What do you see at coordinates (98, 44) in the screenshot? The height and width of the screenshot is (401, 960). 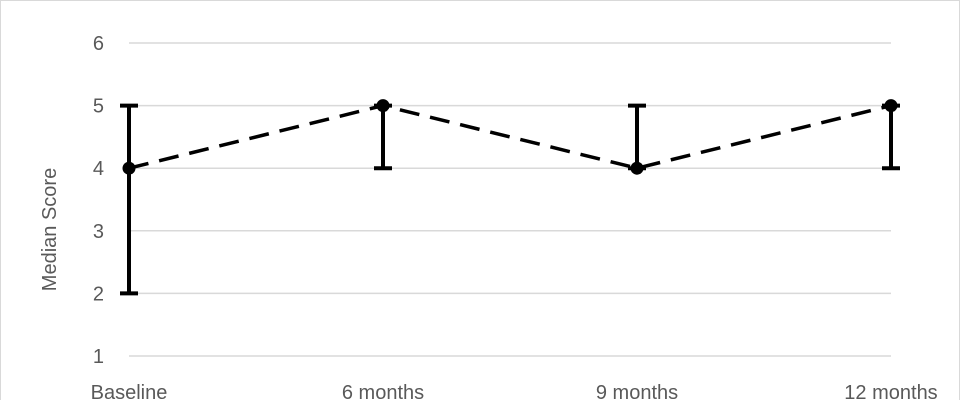 I see `y-tick-label: 6` at bounding box center [98, 44].